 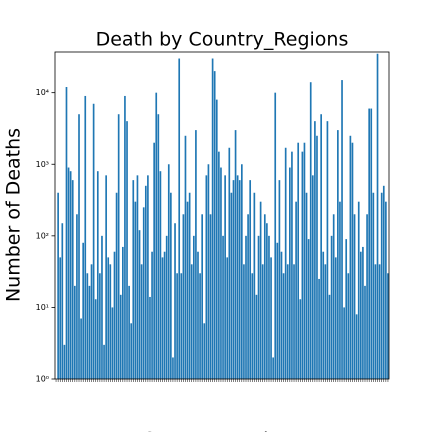 What do you see at coordinates (42, 92) in the screenshot?
I see `y-tick-label: 10⁴` at bounding box center [42, 92].